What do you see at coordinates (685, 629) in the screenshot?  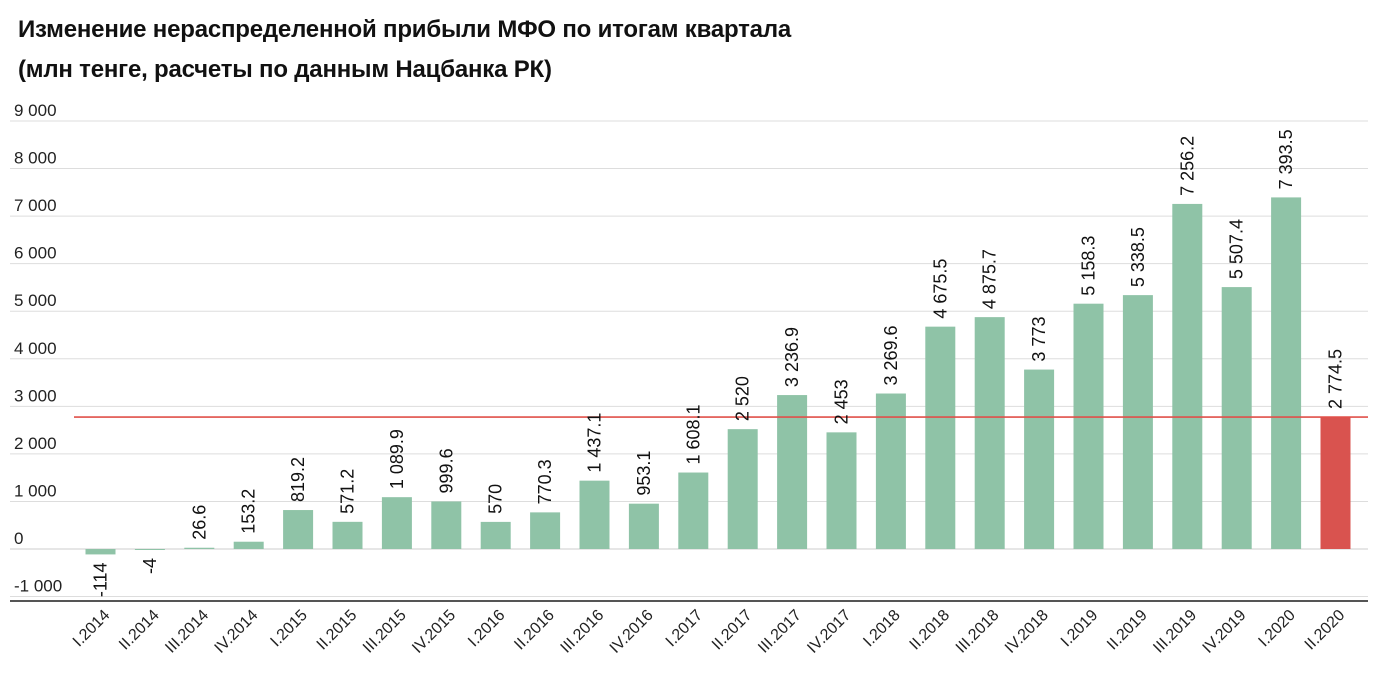 I see `x-tick-label: I.2017` at bounding box center [685, 629].